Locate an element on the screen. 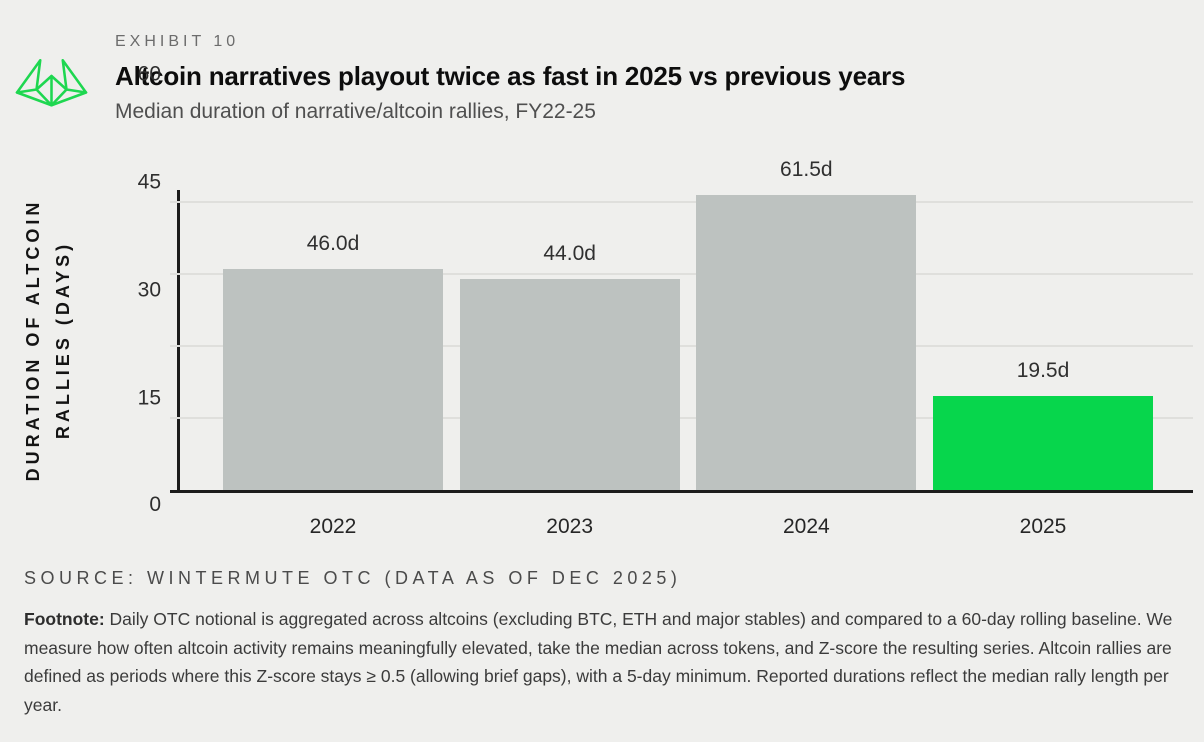 Image resolution: width=1204 pixels, height=742 pixels. wintermute-logo-icon is located at coordinates (51, 82).